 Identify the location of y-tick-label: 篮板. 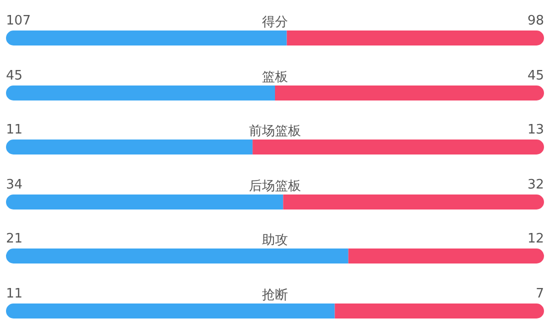
(275, 77).